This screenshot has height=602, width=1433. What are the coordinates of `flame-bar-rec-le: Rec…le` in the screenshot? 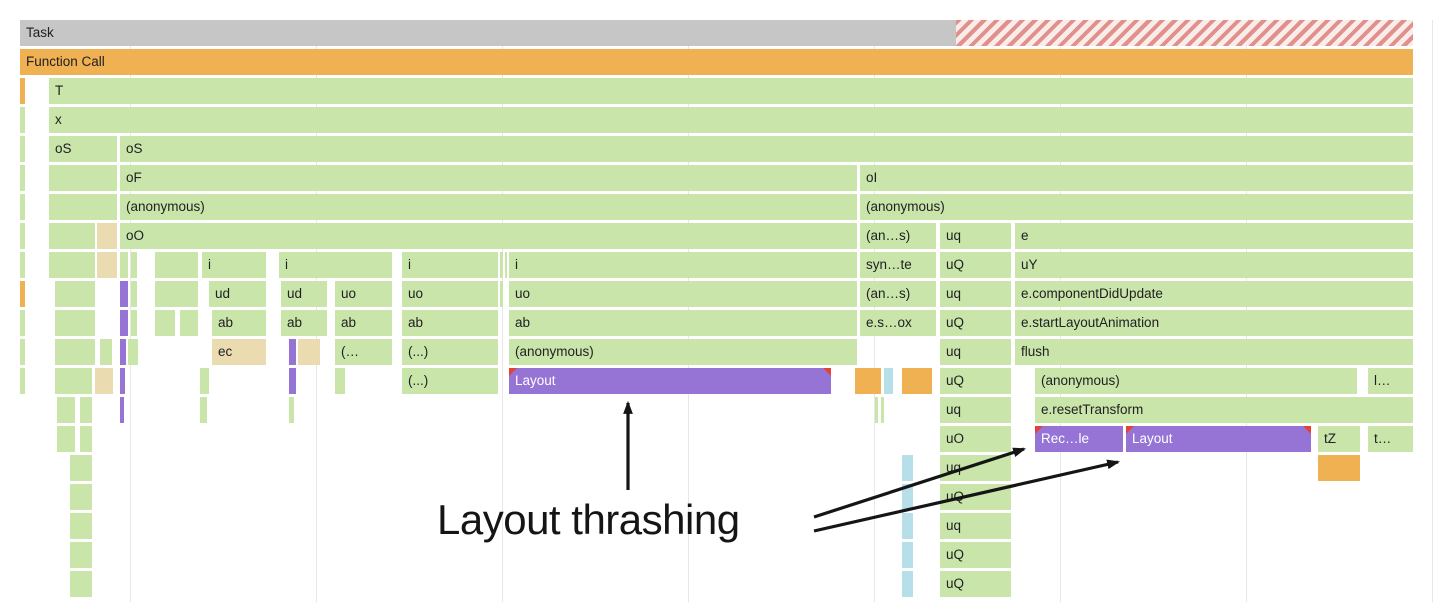 It's located at (1079, 439).